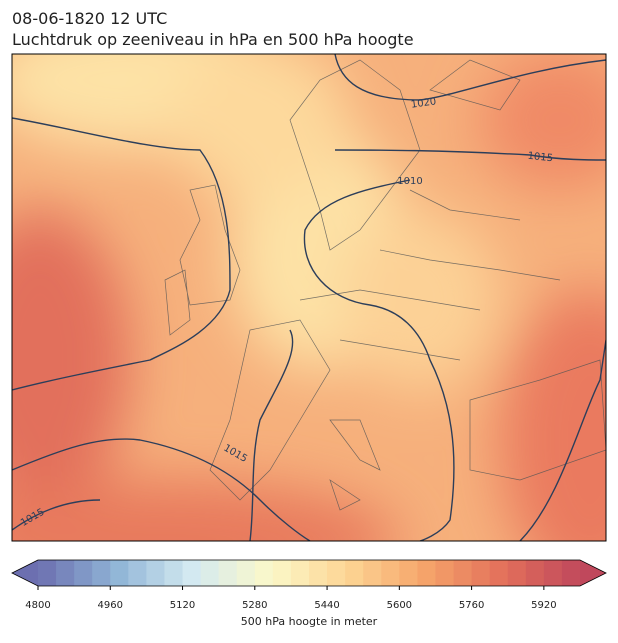  I want to click on colorbar-outline, so click(309, 573).